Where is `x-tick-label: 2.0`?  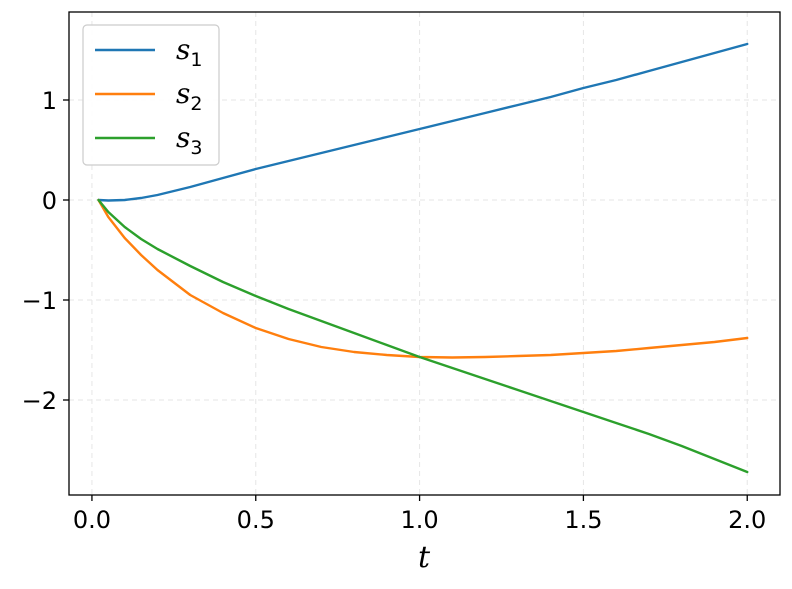 x-tick-label: 2.0 is located at coordinates (747, 520).